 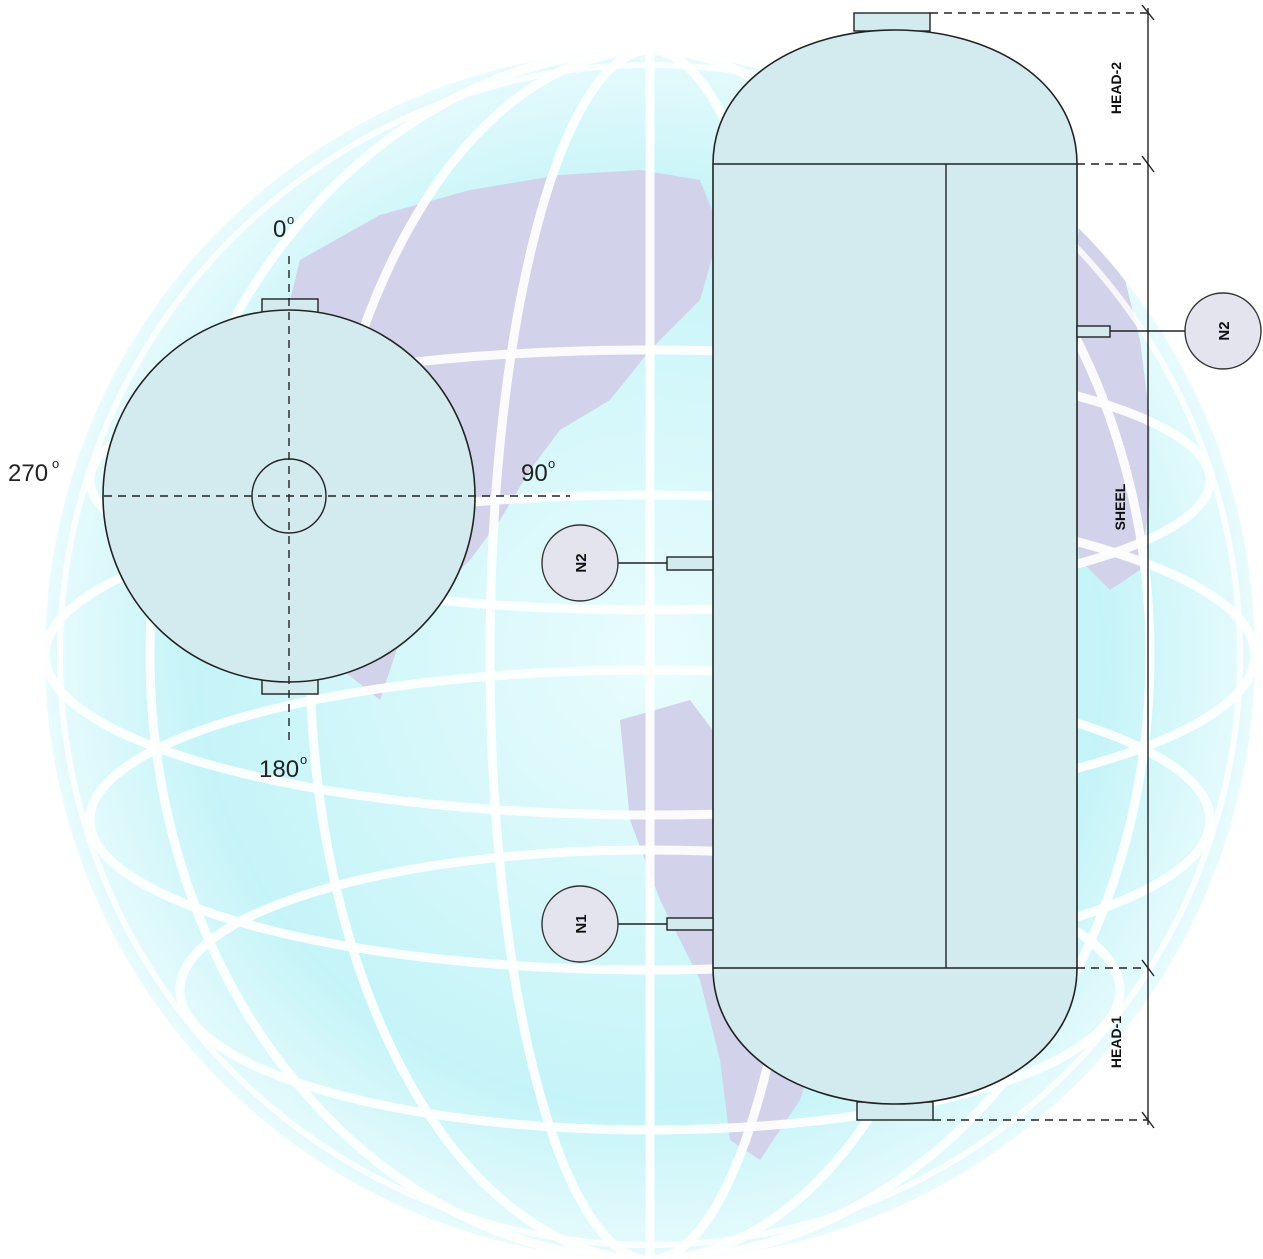 I want to click on angle-label-270: 270 o, so click(x=33, y=471).